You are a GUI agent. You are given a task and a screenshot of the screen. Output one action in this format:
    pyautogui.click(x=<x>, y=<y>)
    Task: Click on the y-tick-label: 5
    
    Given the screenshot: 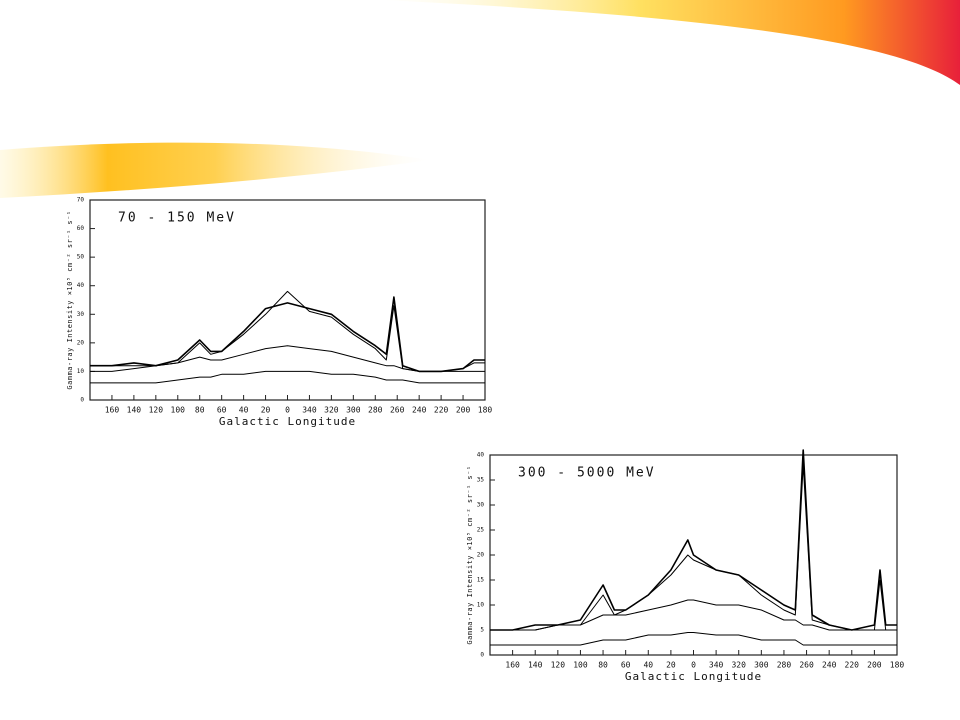 What is the action you would take?
    pyautogui.click(x=482, y=630)
    